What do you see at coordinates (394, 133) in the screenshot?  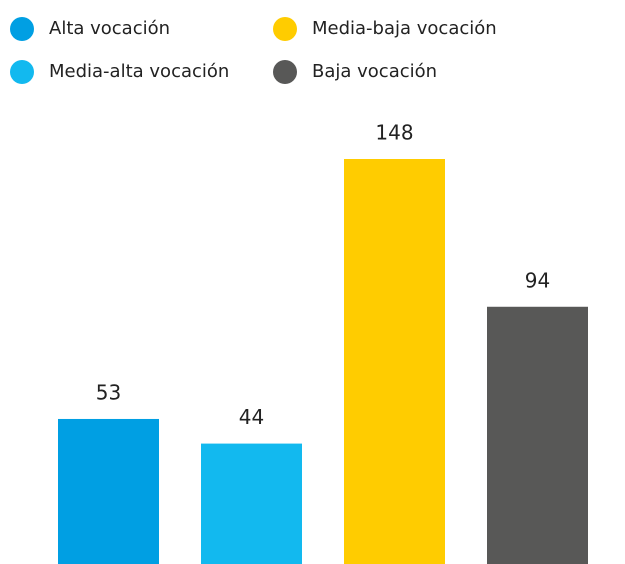 I see `value-label: 148` at bounding box center [394, 133].